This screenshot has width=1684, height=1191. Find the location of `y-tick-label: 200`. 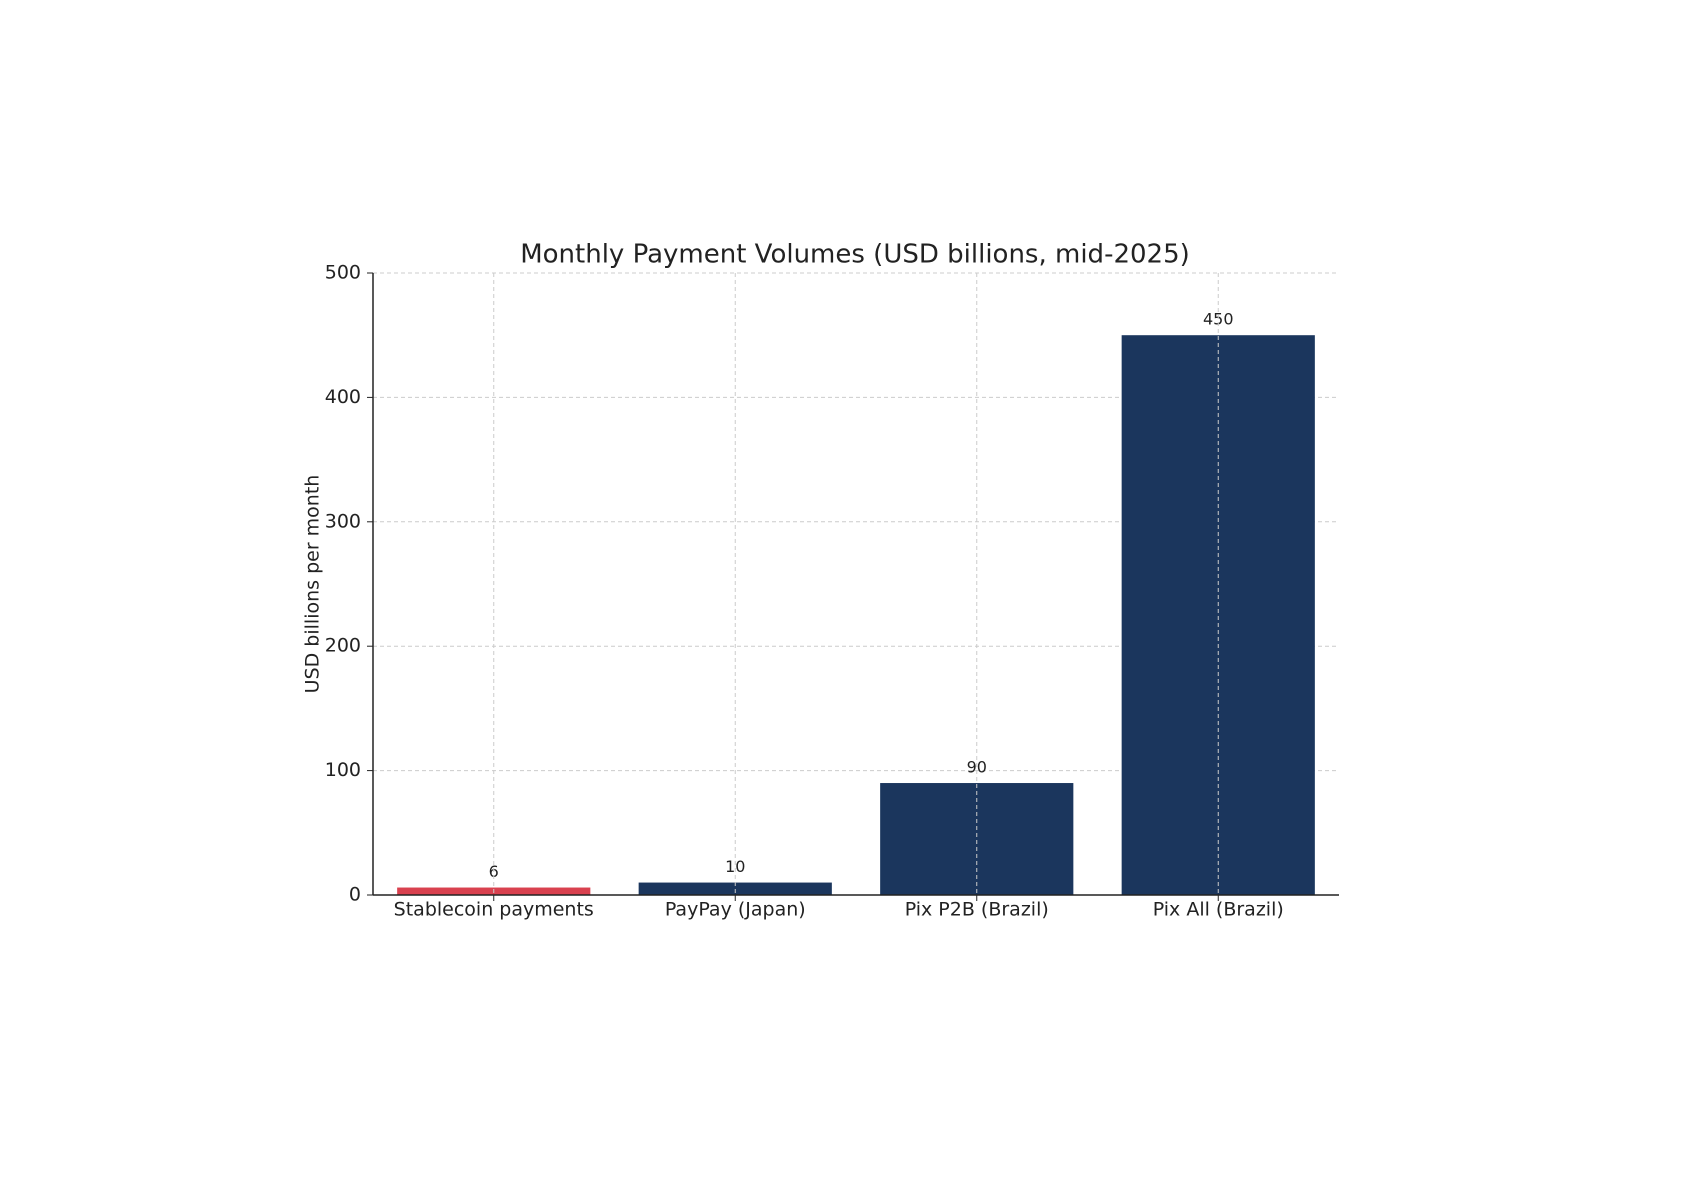

y-tick-label: 200 is located at coordinates (343, 646).